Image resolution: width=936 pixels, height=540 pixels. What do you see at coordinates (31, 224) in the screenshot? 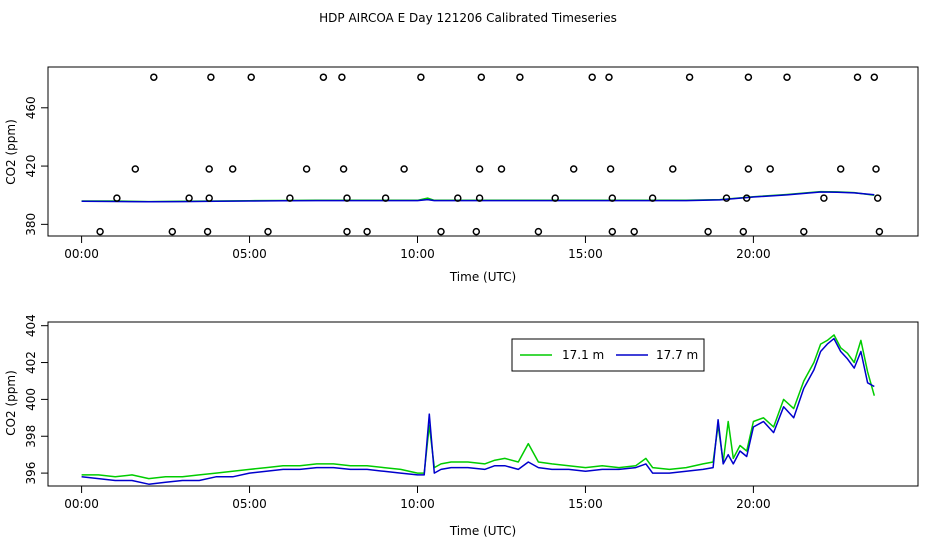
I see `top-y-tick-label: 380` at bounding box center [31, 224].